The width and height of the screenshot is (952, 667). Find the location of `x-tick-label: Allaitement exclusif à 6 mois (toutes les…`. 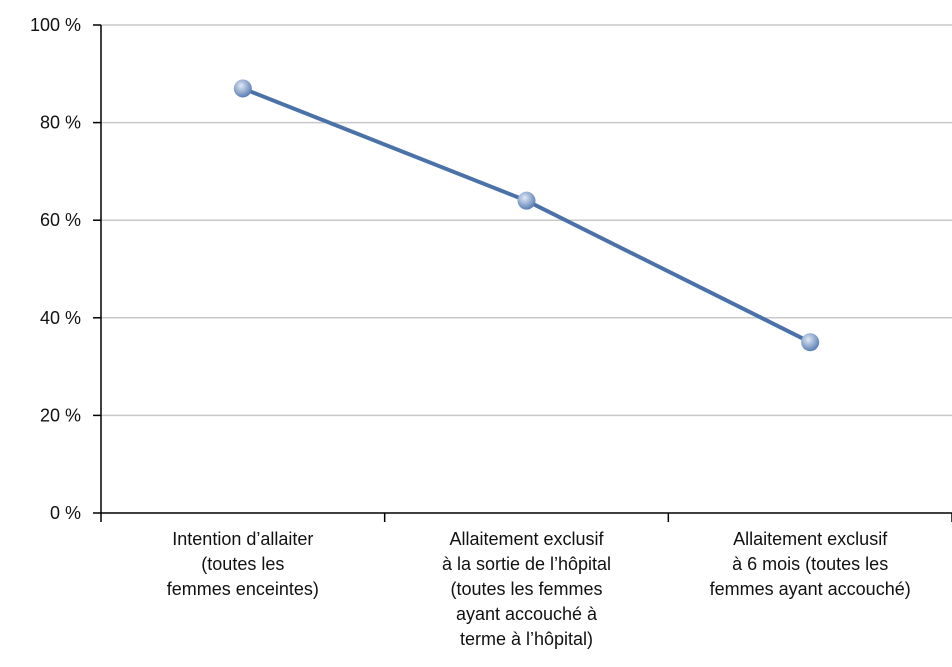

x-tick-label: Allaitement exclusif à 6 mois (toutes les… is located at coordinates (810, 564).